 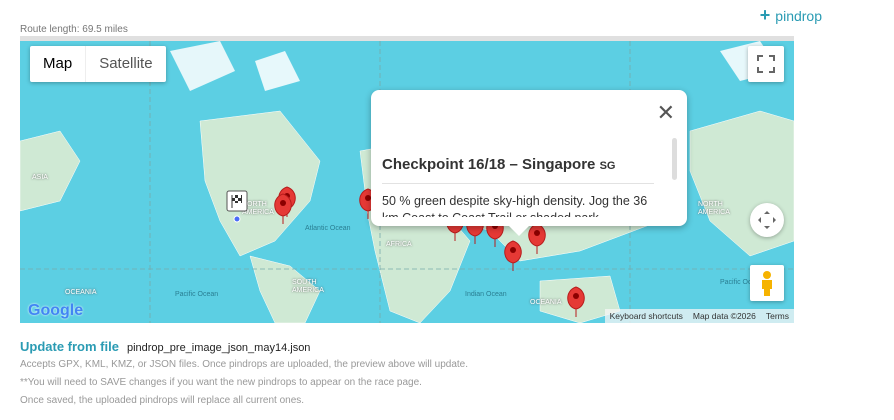 I want to click on map-top-border, so click(x=407, y=38).